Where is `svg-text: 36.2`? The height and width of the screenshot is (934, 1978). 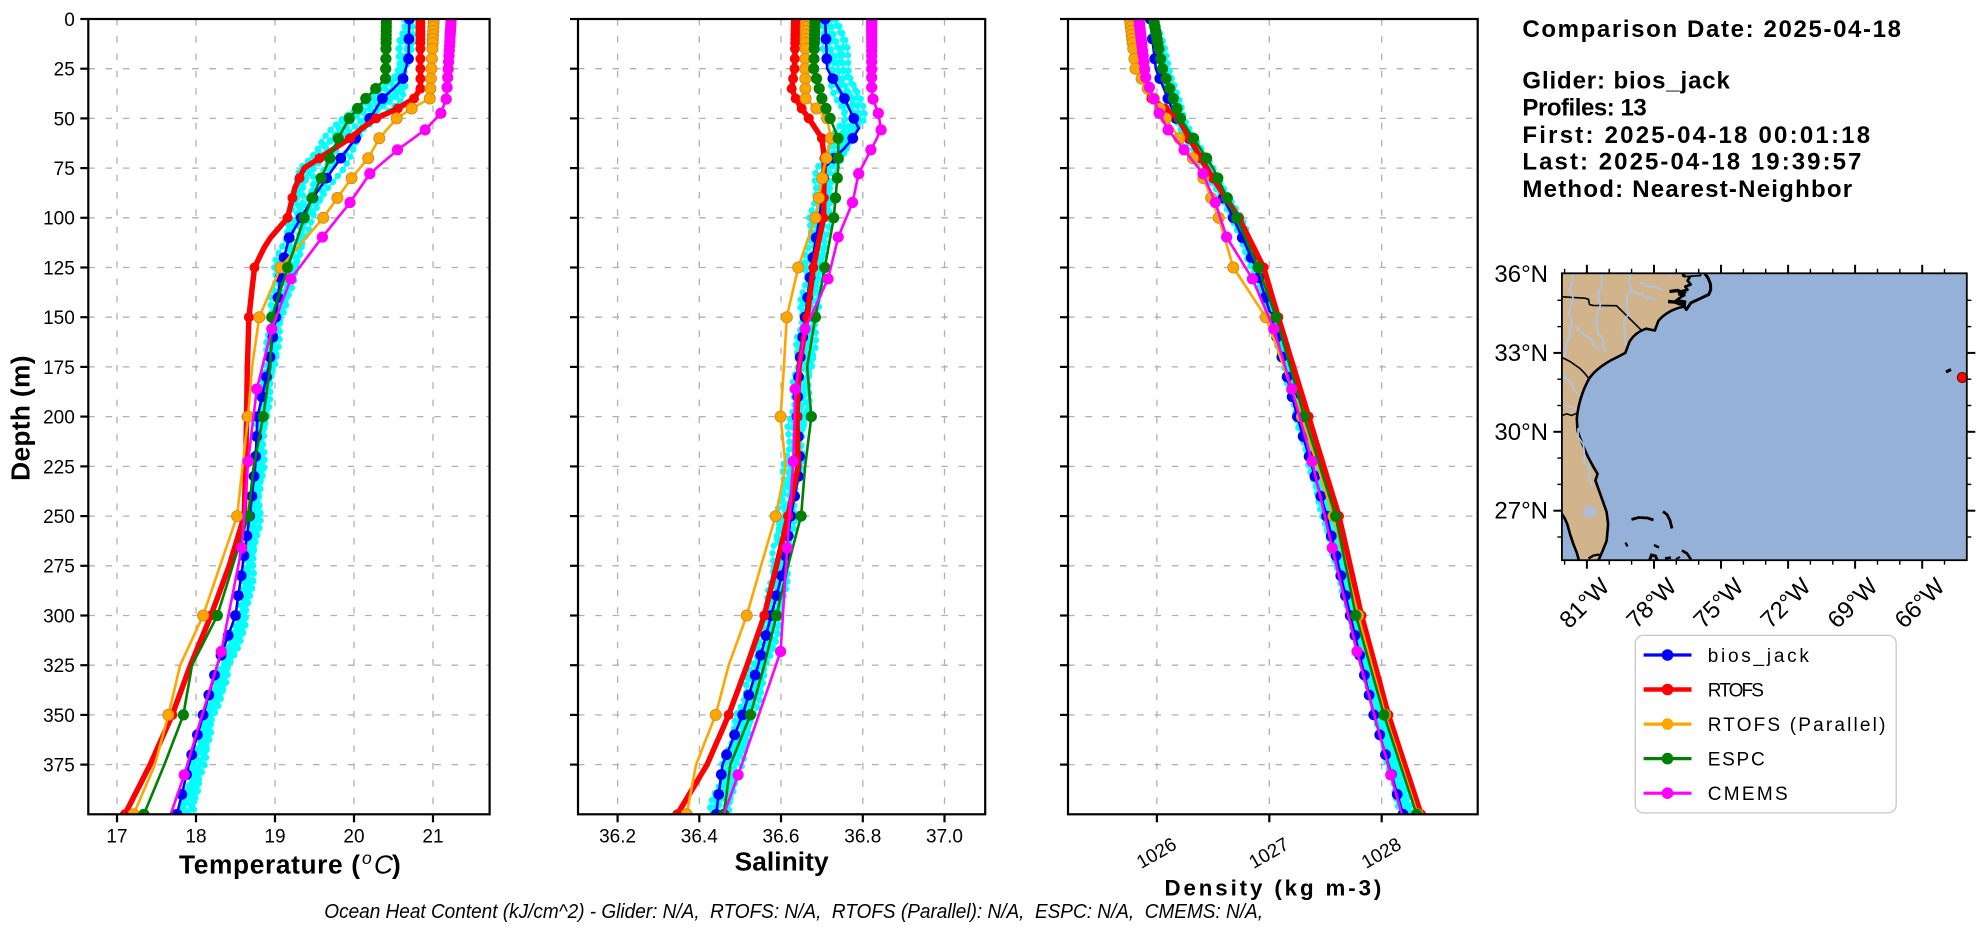
svg-text: 36.2 is located at coordinates (617, 837).